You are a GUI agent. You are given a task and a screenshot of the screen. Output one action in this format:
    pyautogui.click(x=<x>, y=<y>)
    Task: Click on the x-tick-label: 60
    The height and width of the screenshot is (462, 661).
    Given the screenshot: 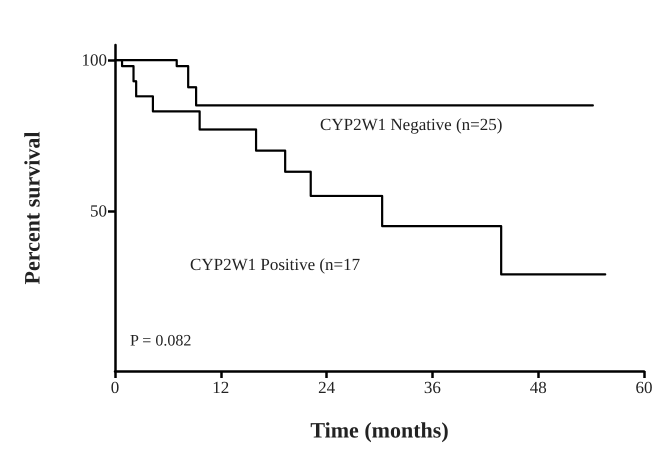 What is the action you would take?
    pyautogui.click(x=644, y=387)
    